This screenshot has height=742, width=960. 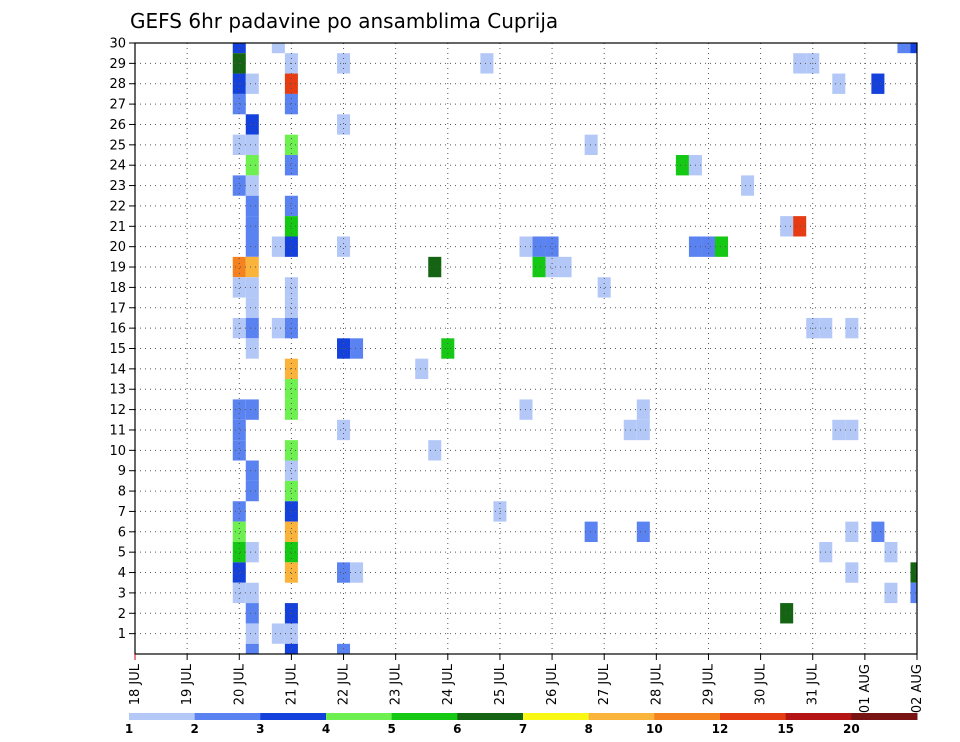 What do you see at coordinates (708, 684) in the screenshot?
I see `x-tick-label: 29 JUL` at bounding box center [708, 684].